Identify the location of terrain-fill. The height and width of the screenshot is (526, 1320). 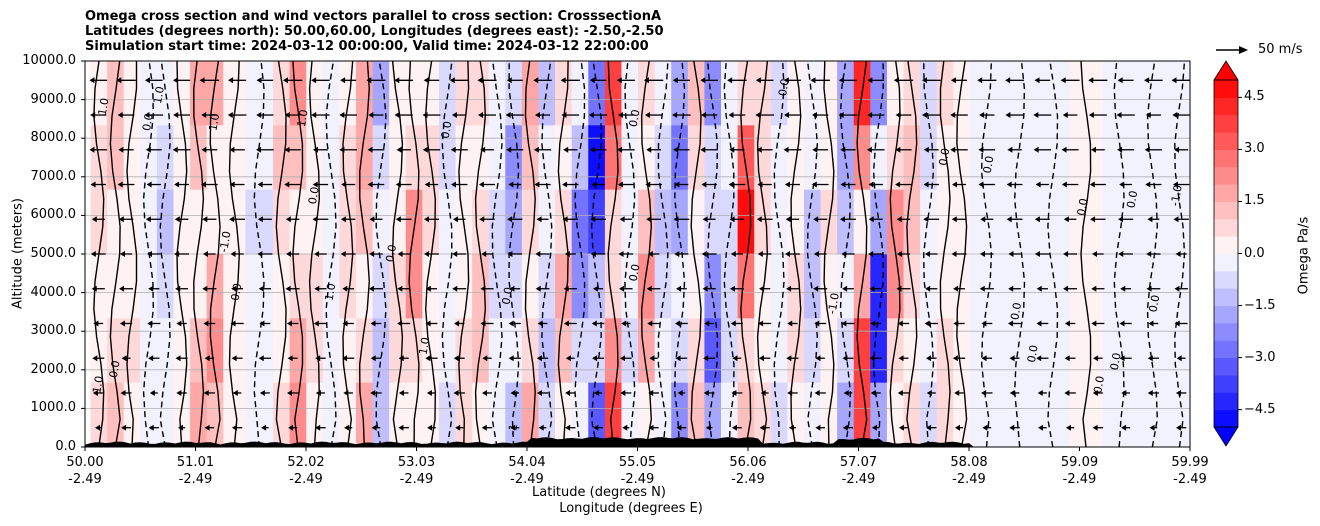
(637, 442).